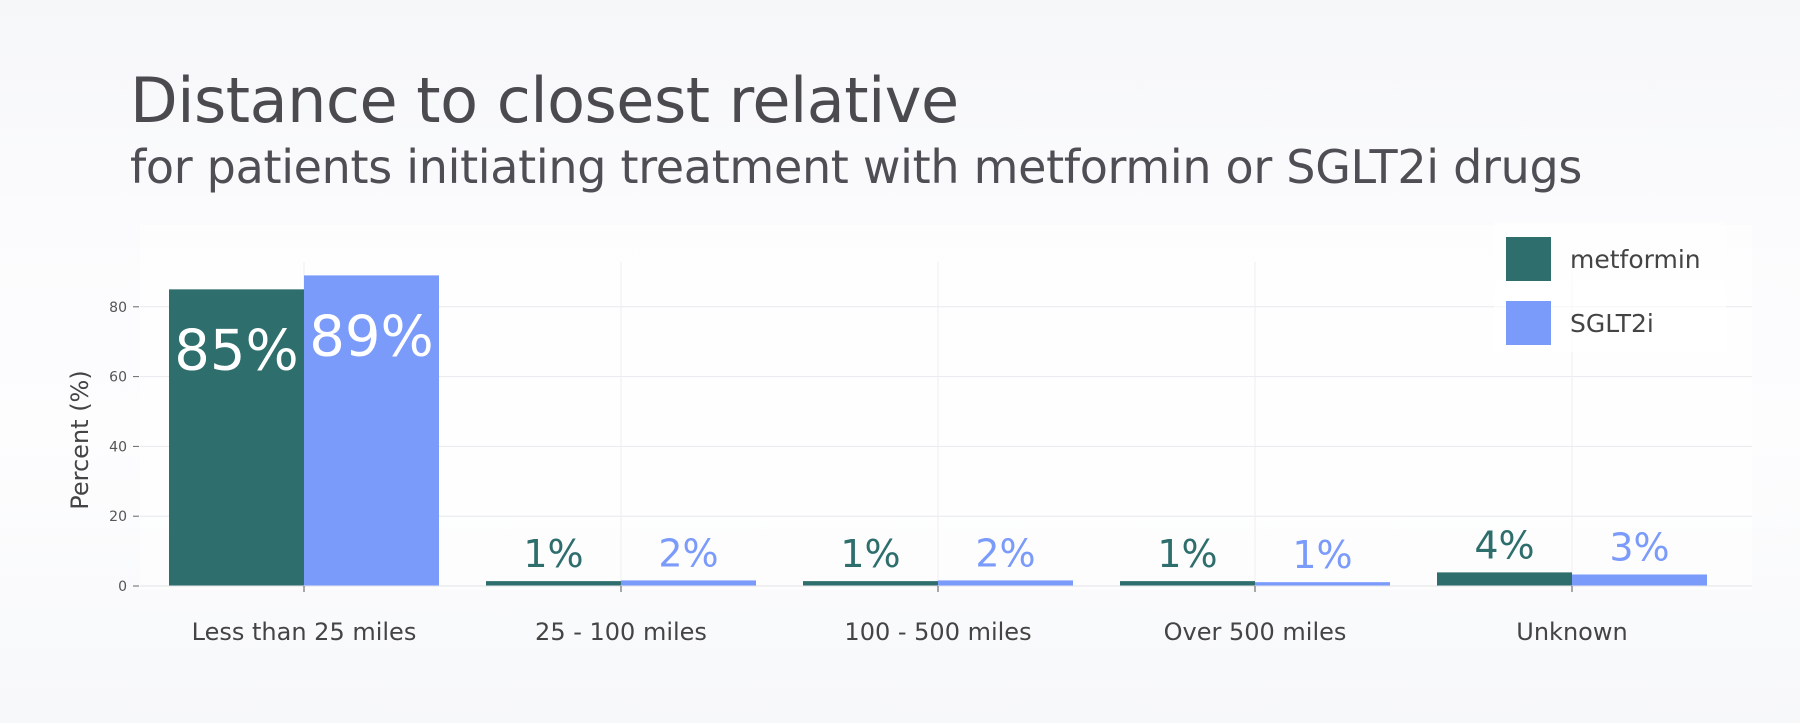 Image resolution: width=1800 pixels, height=723 pixels. Describe the element at coordinates (118, 308) in the screenshot. I see `y-tick-label-80: 80` at that location.